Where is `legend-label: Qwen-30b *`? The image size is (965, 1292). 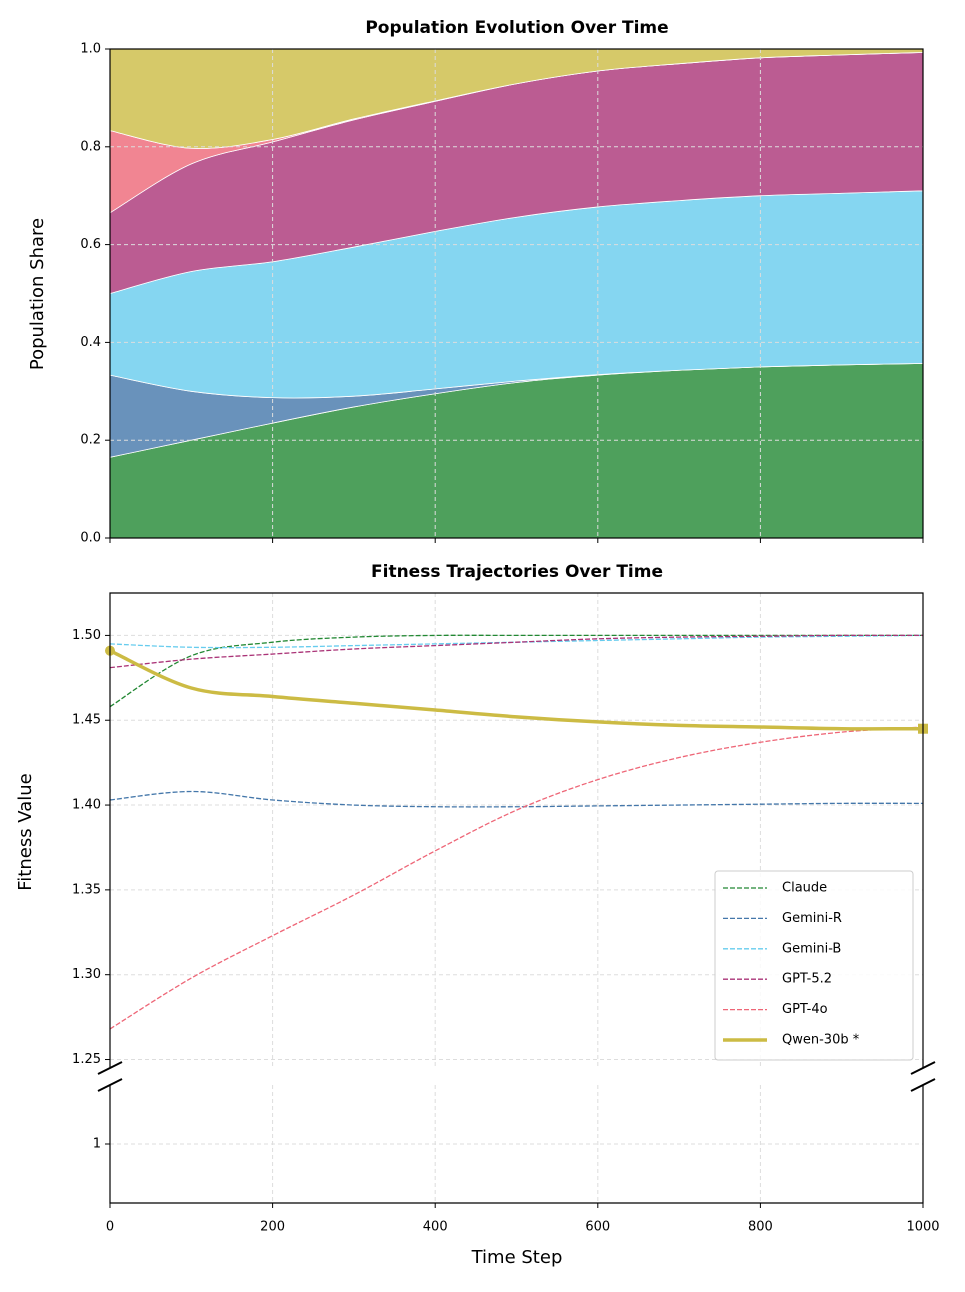
legend-label: Qwen-30b * is located at coordinates (821, 1040).